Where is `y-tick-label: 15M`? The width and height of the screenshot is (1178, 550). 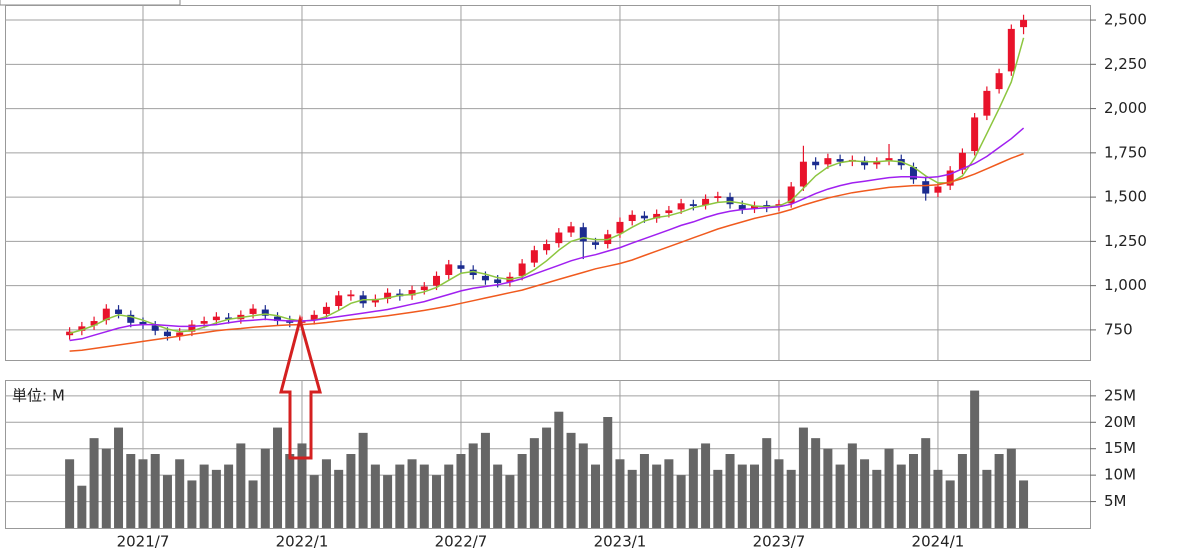 y-tick-label: 15M is located at coordinates (1120, 448).